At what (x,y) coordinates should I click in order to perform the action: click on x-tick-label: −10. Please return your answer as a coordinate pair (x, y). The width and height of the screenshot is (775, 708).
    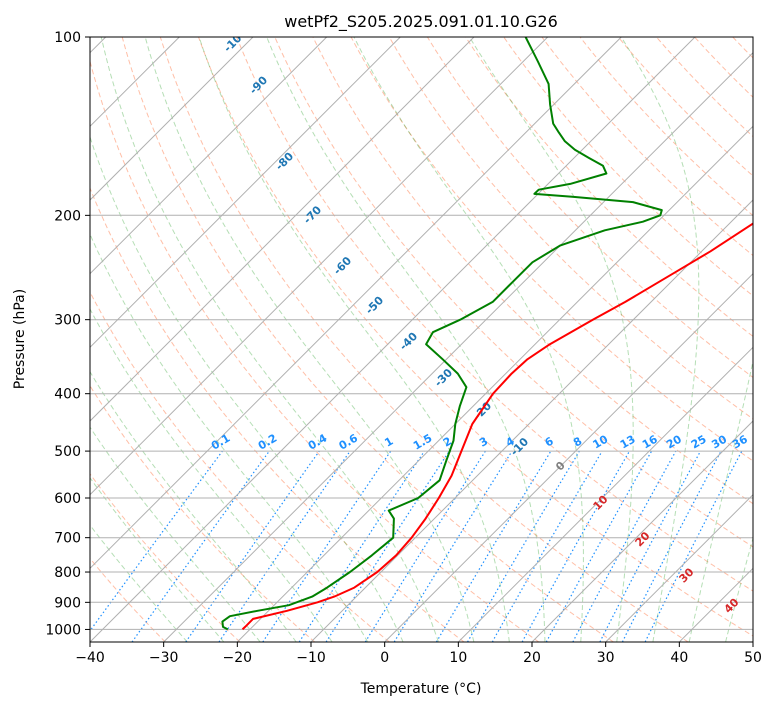
    Looking at the image, I should click on (311, 658).